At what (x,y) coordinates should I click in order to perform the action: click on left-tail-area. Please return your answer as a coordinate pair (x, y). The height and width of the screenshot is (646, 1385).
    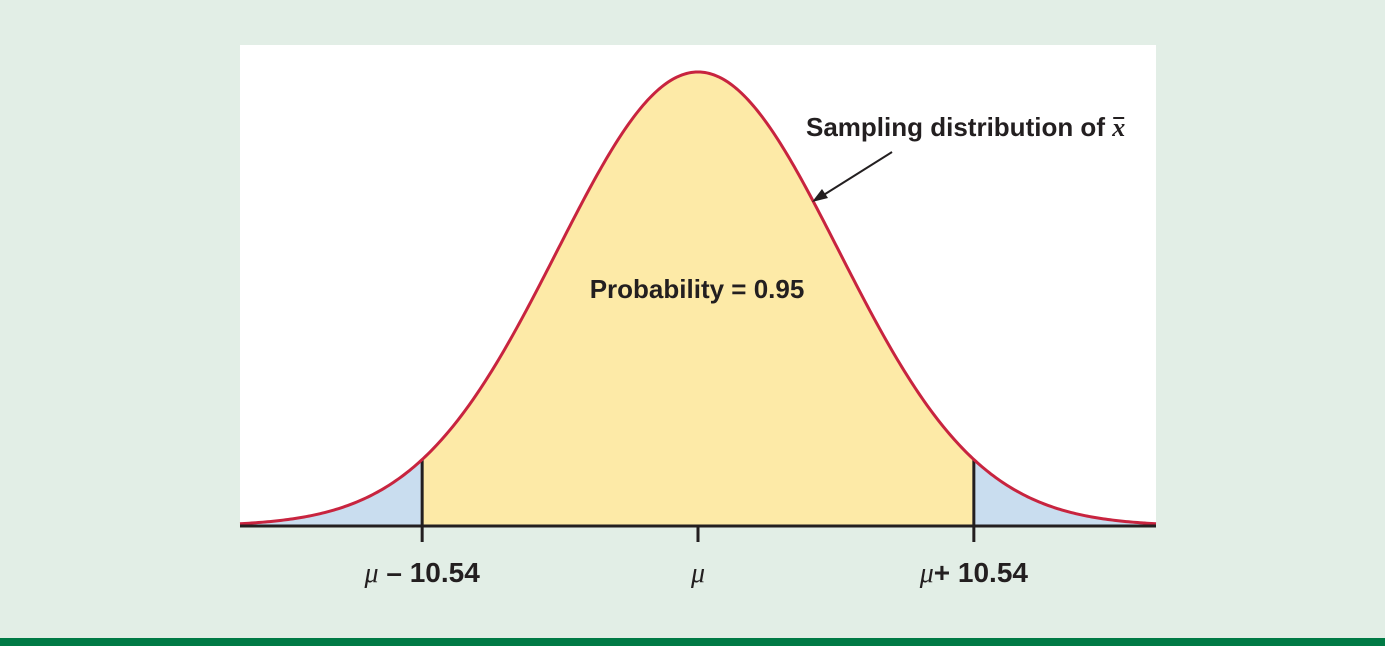
    Looking at the image, I should click on (331, 492).